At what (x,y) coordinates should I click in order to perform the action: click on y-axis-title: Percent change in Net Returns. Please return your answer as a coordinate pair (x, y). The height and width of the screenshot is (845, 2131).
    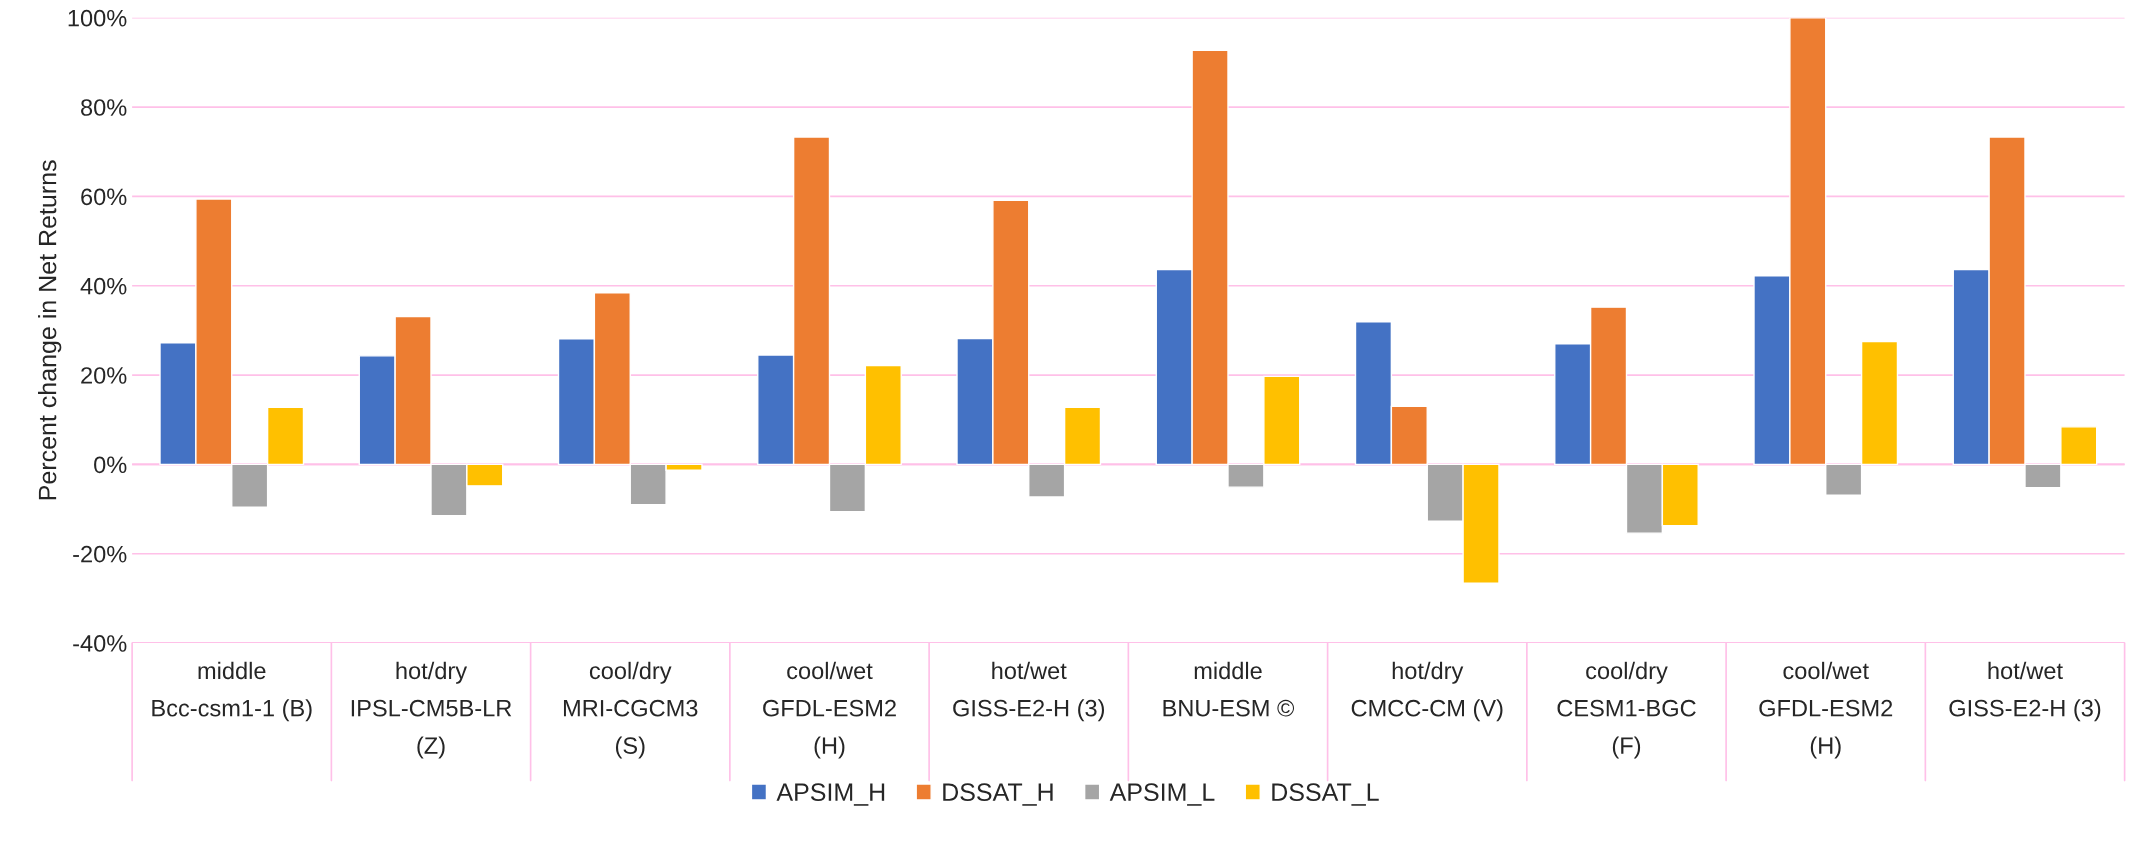
    Looking at the image, I should click on (50, 330).